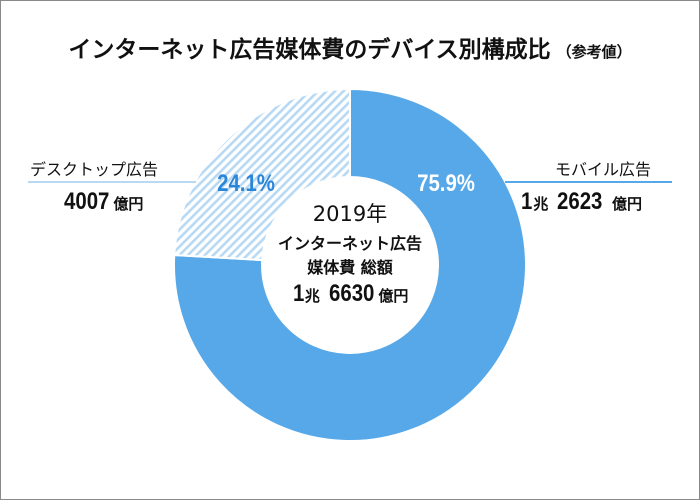  I want to click on center-line1: インターネット広告, so click(349, 243).